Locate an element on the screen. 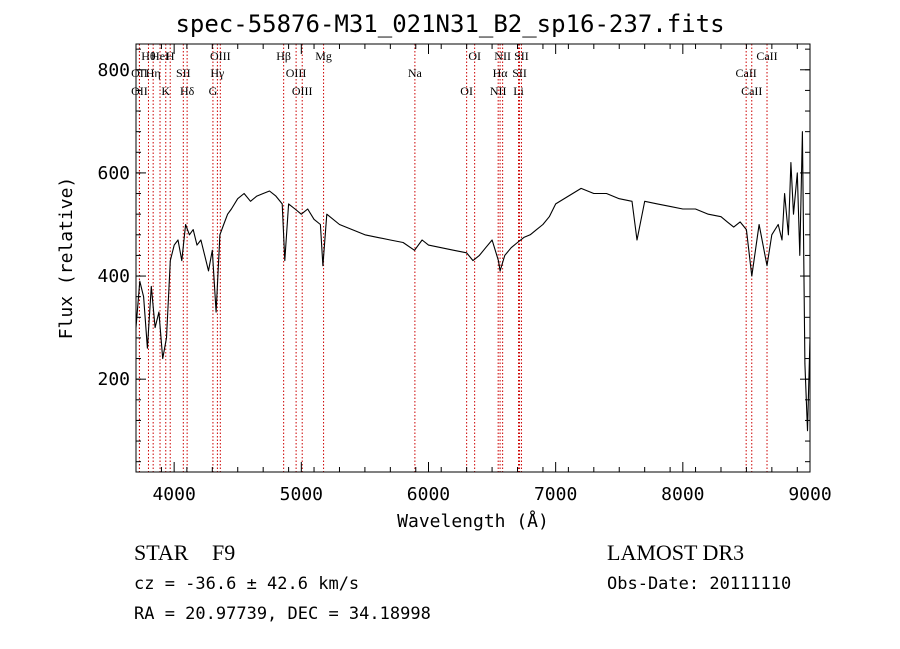 This screenshot has width=900, height=649. line-label-23: Li is located at coordinates (518, 91).